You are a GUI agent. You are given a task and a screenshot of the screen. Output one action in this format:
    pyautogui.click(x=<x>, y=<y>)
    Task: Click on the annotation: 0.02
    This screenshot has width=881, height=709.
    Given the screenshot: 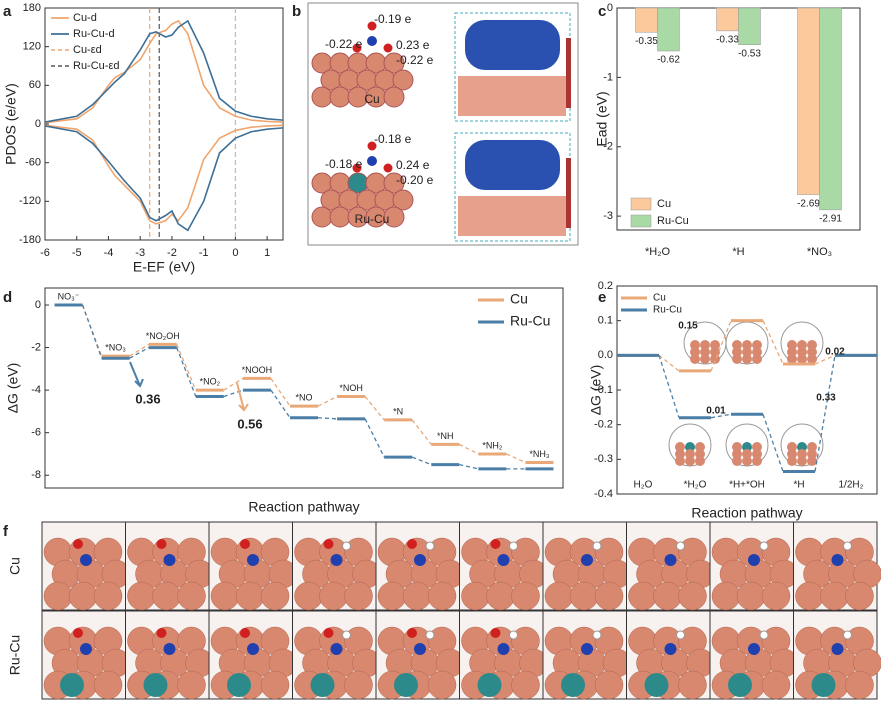 What is the action you would take?
    pyautogui.click(x=835, y=352)
    